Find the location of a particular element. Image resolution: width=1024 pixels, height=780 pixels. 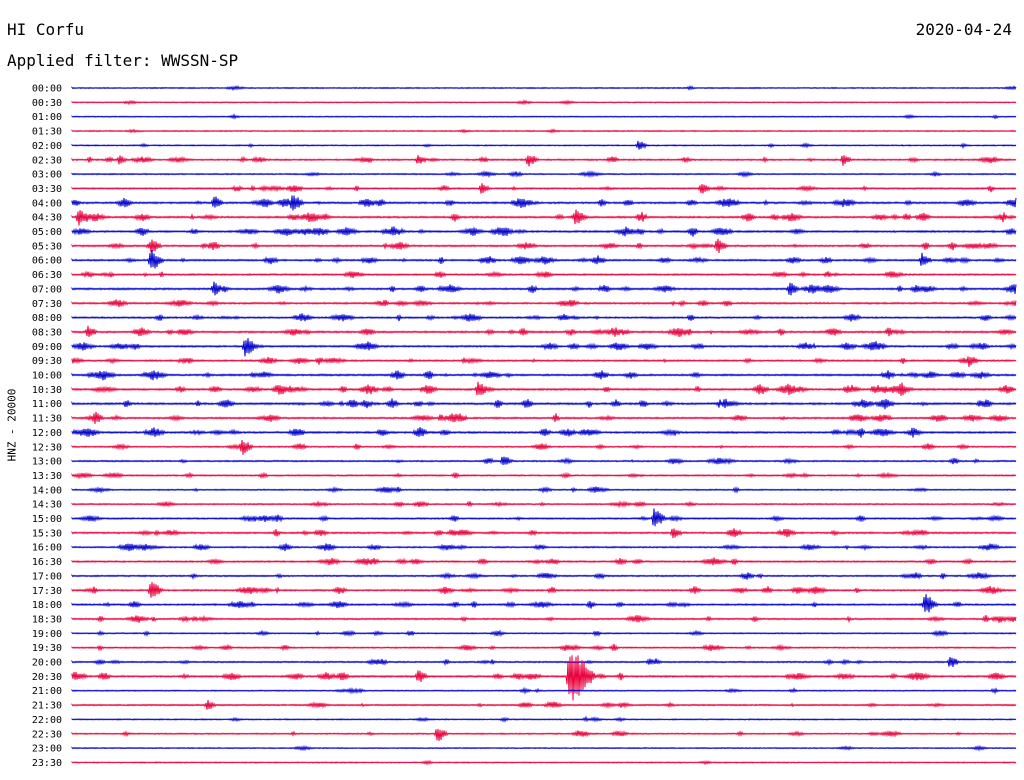

time-label: 07:30 is located at coordinates (47, 304).